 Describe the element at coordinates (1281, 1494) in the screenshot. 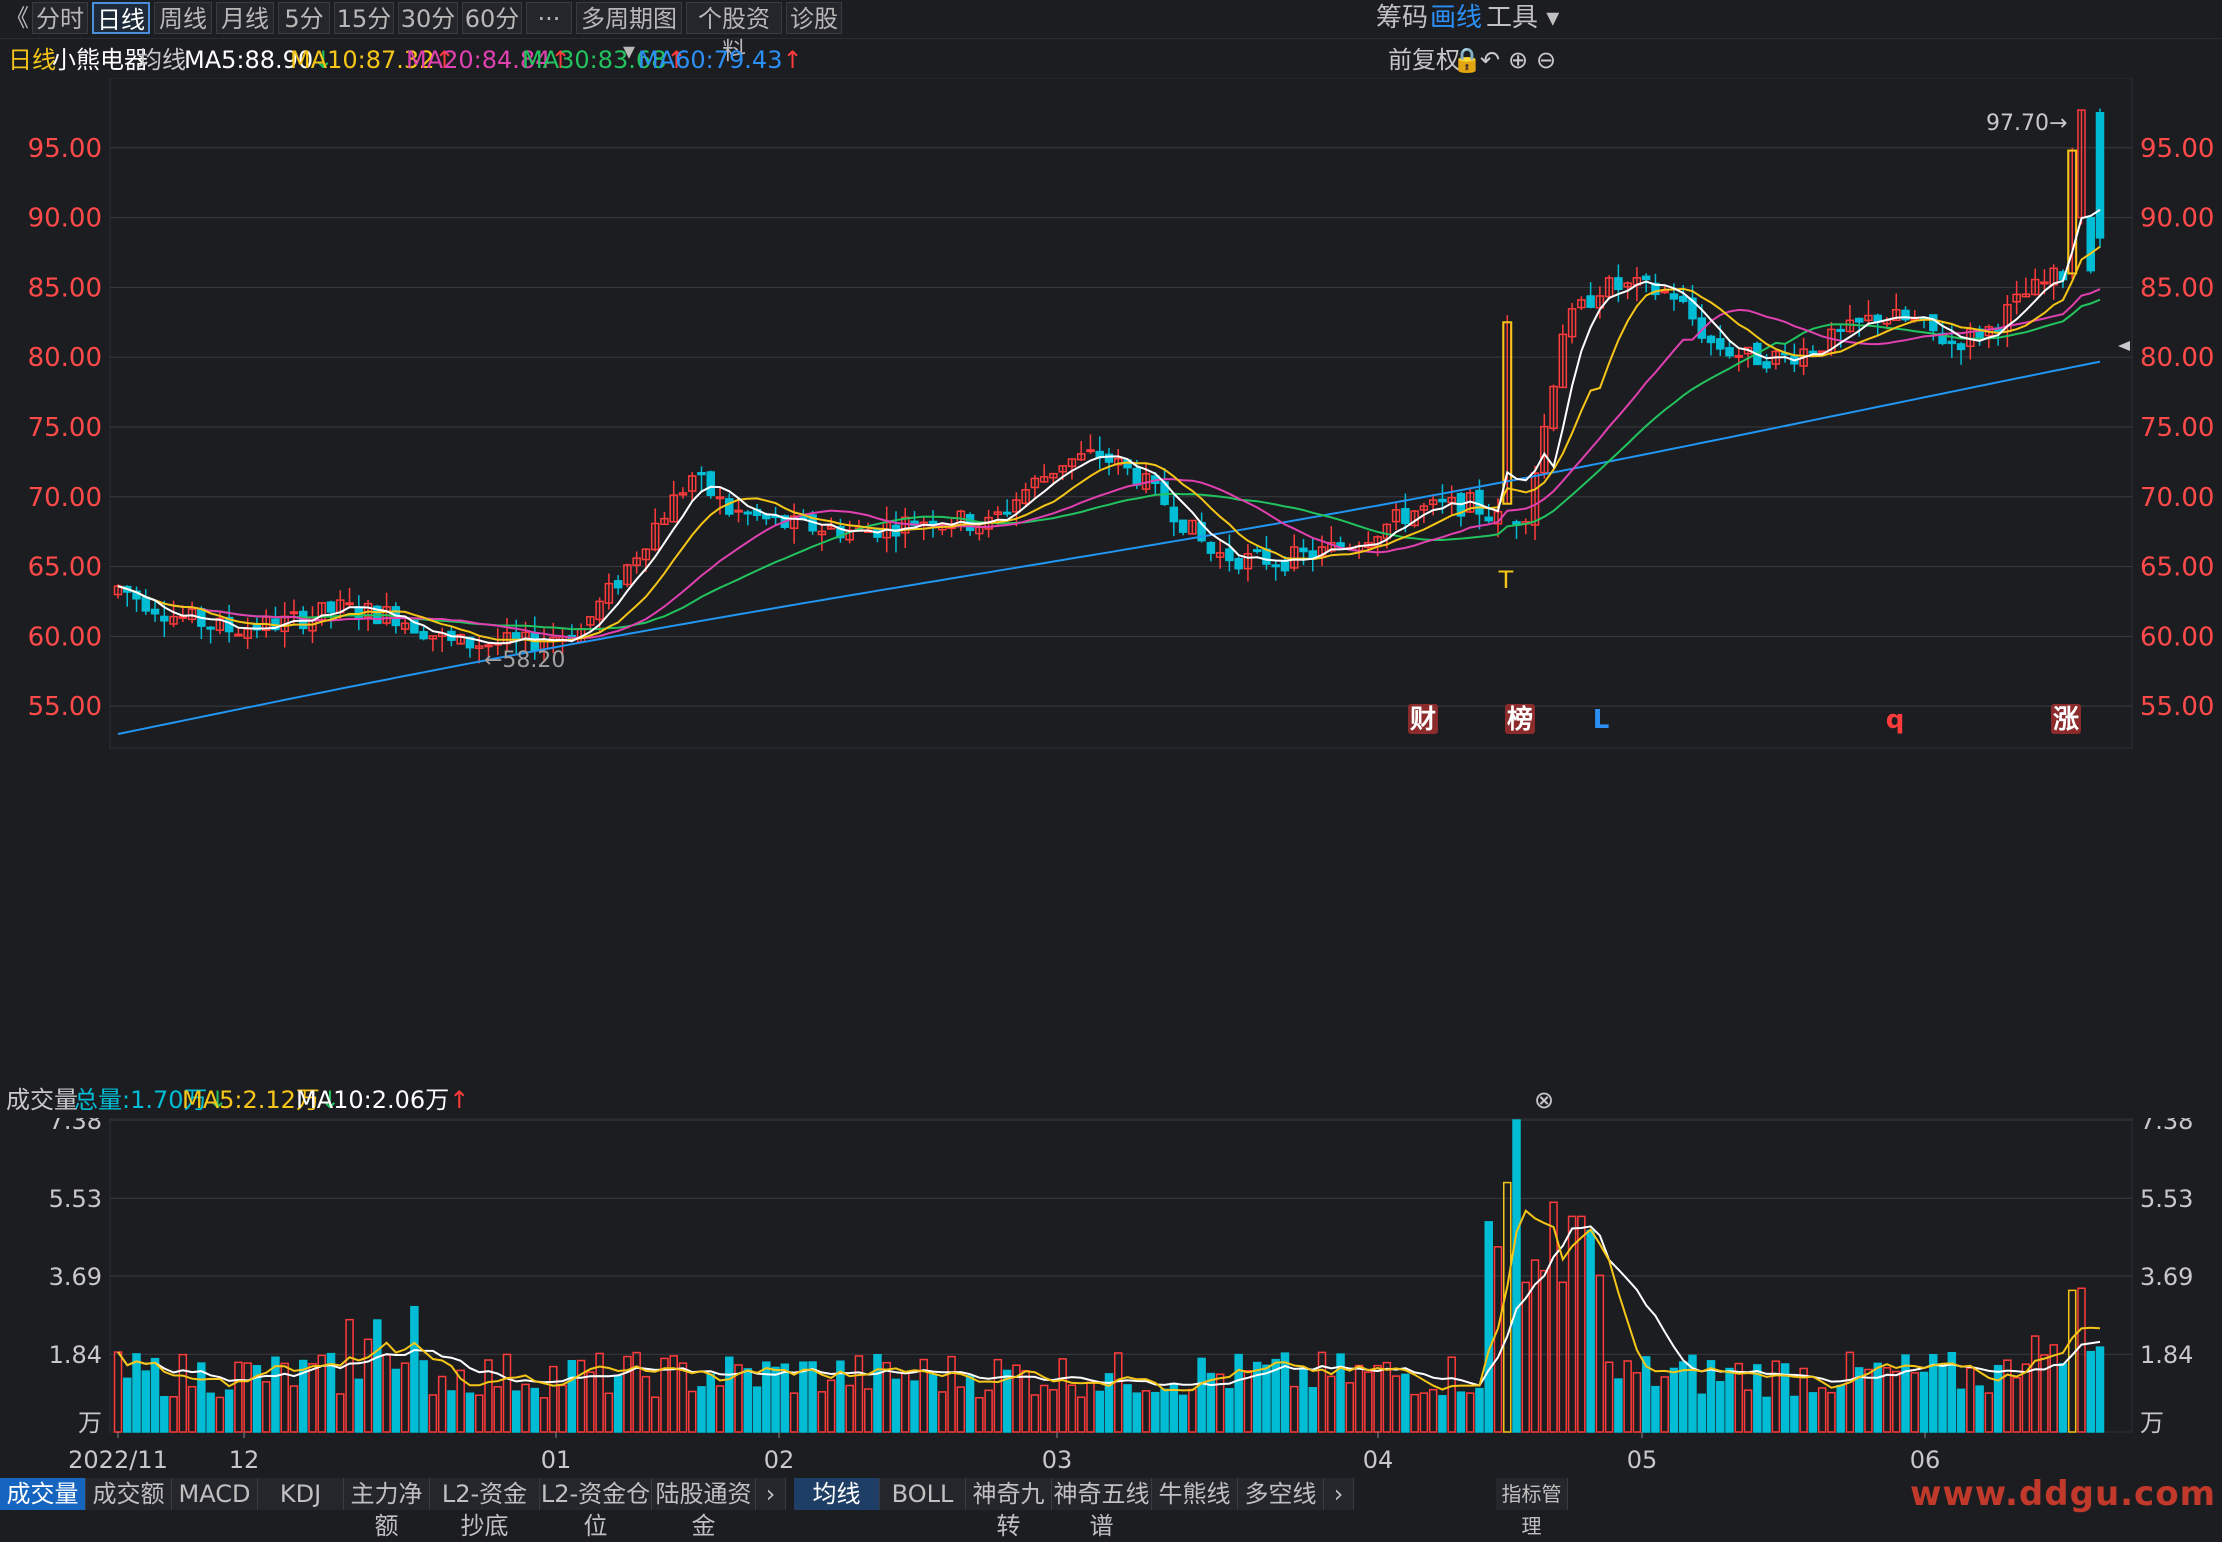

I see `tab-long-short: 多空线` at that location.